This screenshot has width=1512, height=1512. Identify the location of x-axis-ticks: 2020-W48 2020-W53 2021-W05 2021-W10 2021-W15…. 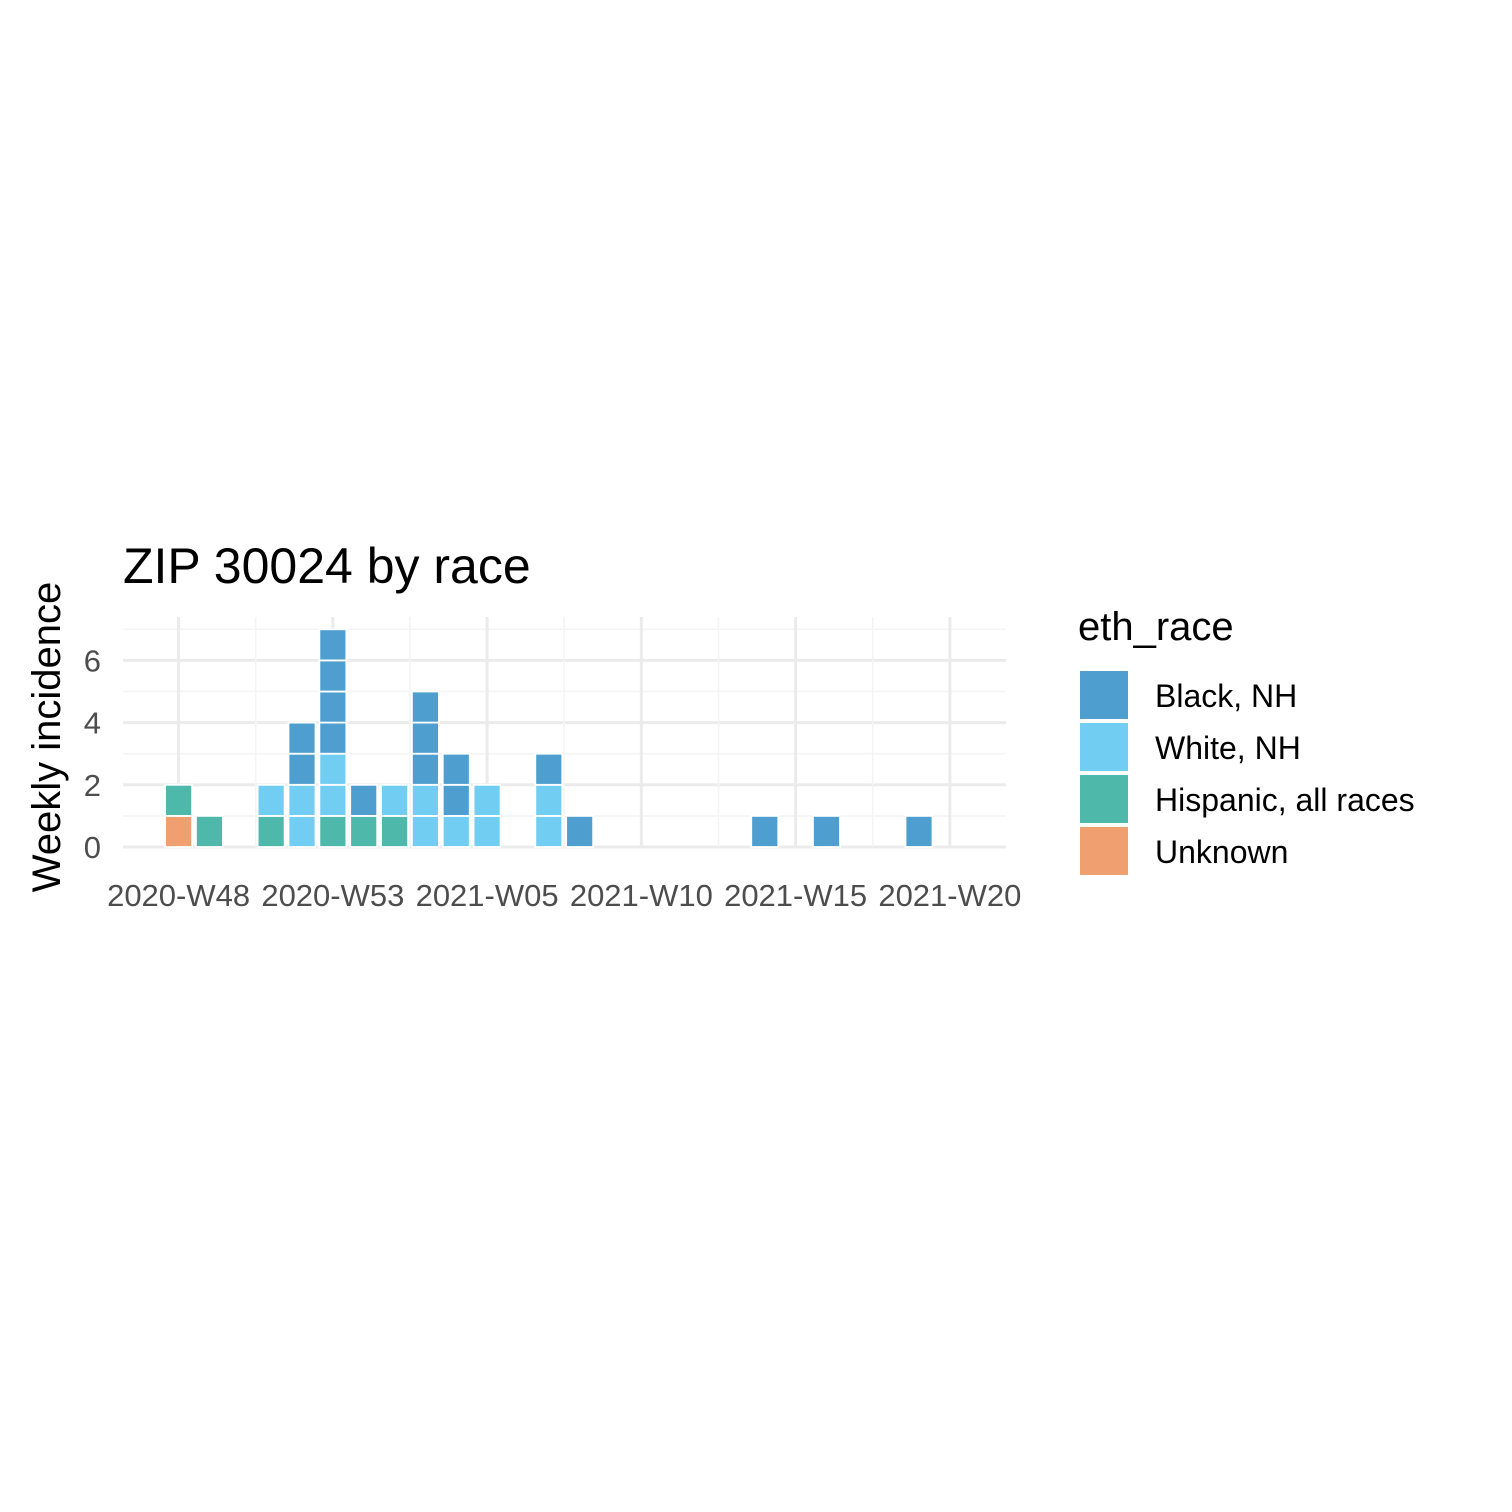
(564, 895).